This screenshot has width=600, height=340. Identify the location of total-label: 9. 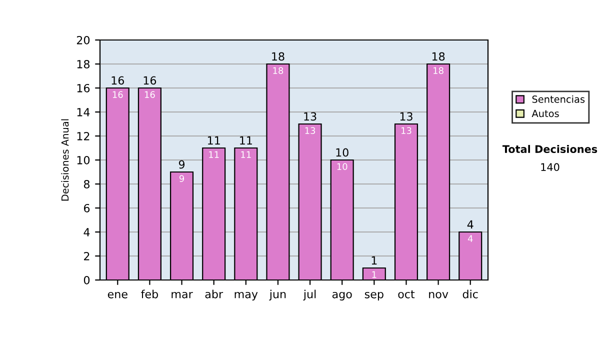
(181, 164).